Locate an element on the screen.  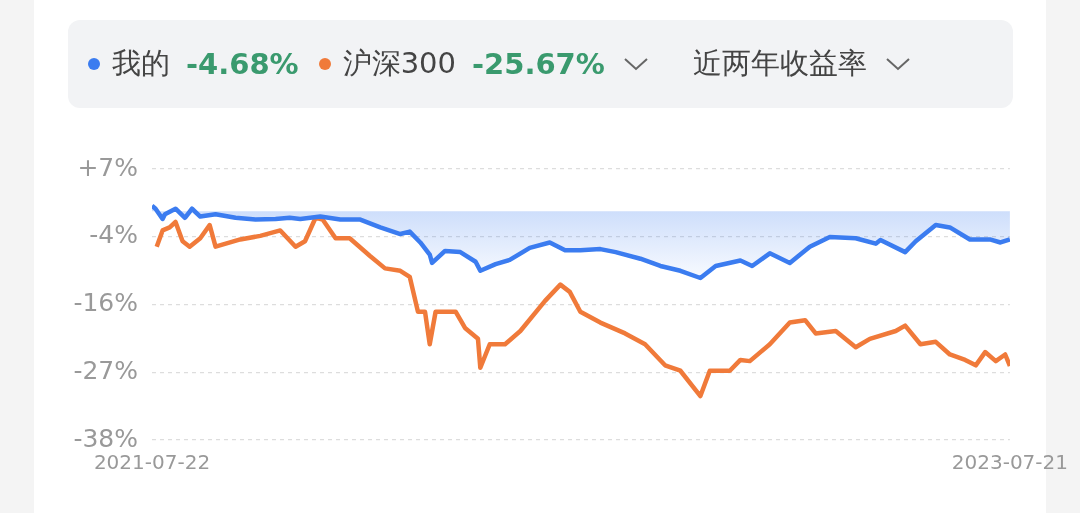
x-tick-label: 2021-07-22 is located at coordinates (152, 462).